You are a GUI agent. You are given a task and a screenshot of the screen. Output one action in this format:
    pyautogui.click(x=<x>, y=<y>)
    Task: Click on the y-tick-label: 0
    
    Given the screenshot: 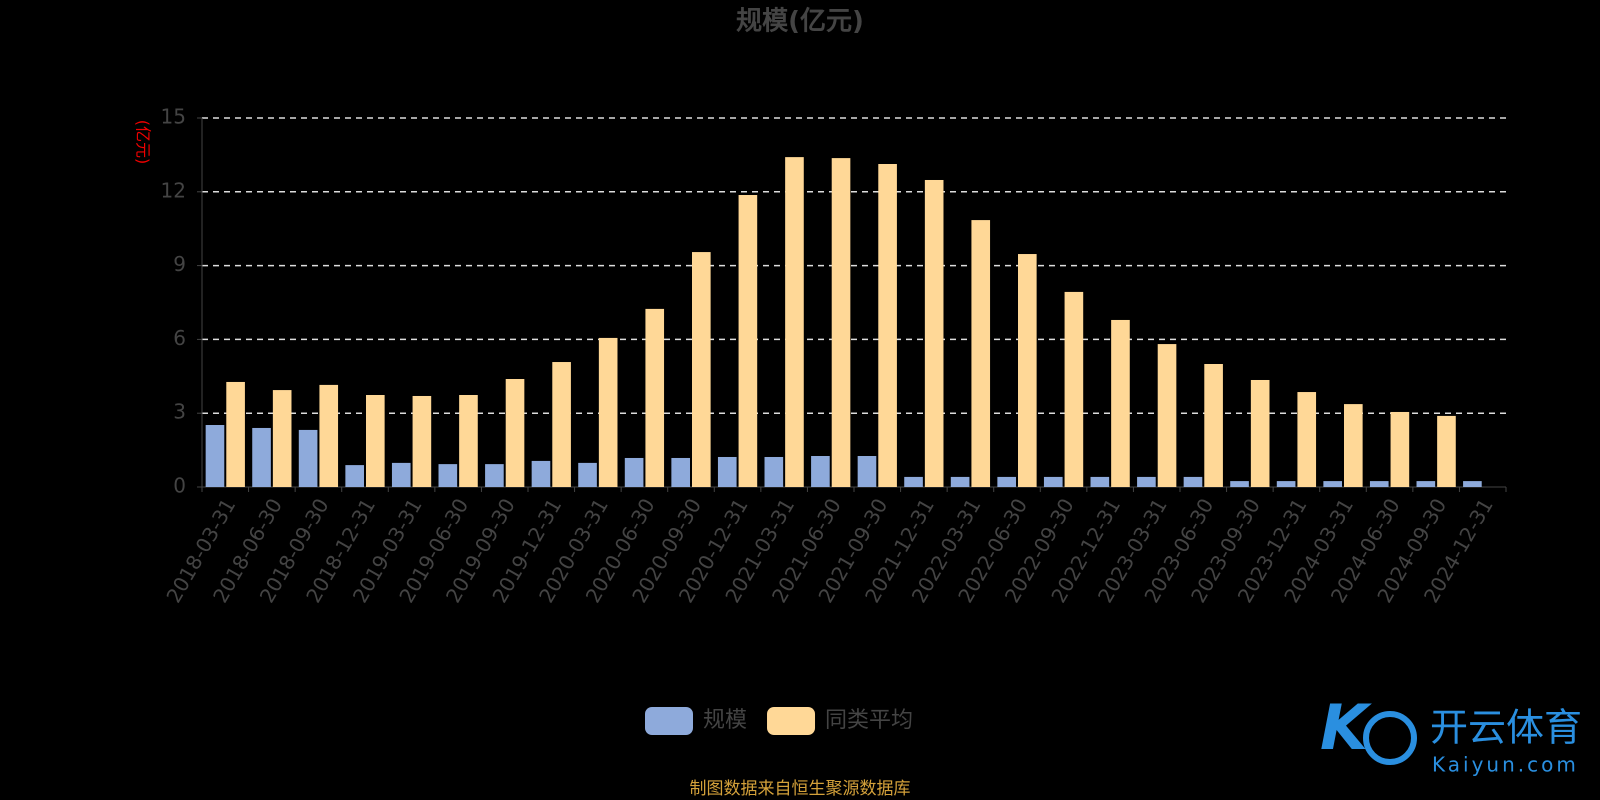 What is the action you would take?
    pyautogui.click(x=179, y=486)
    